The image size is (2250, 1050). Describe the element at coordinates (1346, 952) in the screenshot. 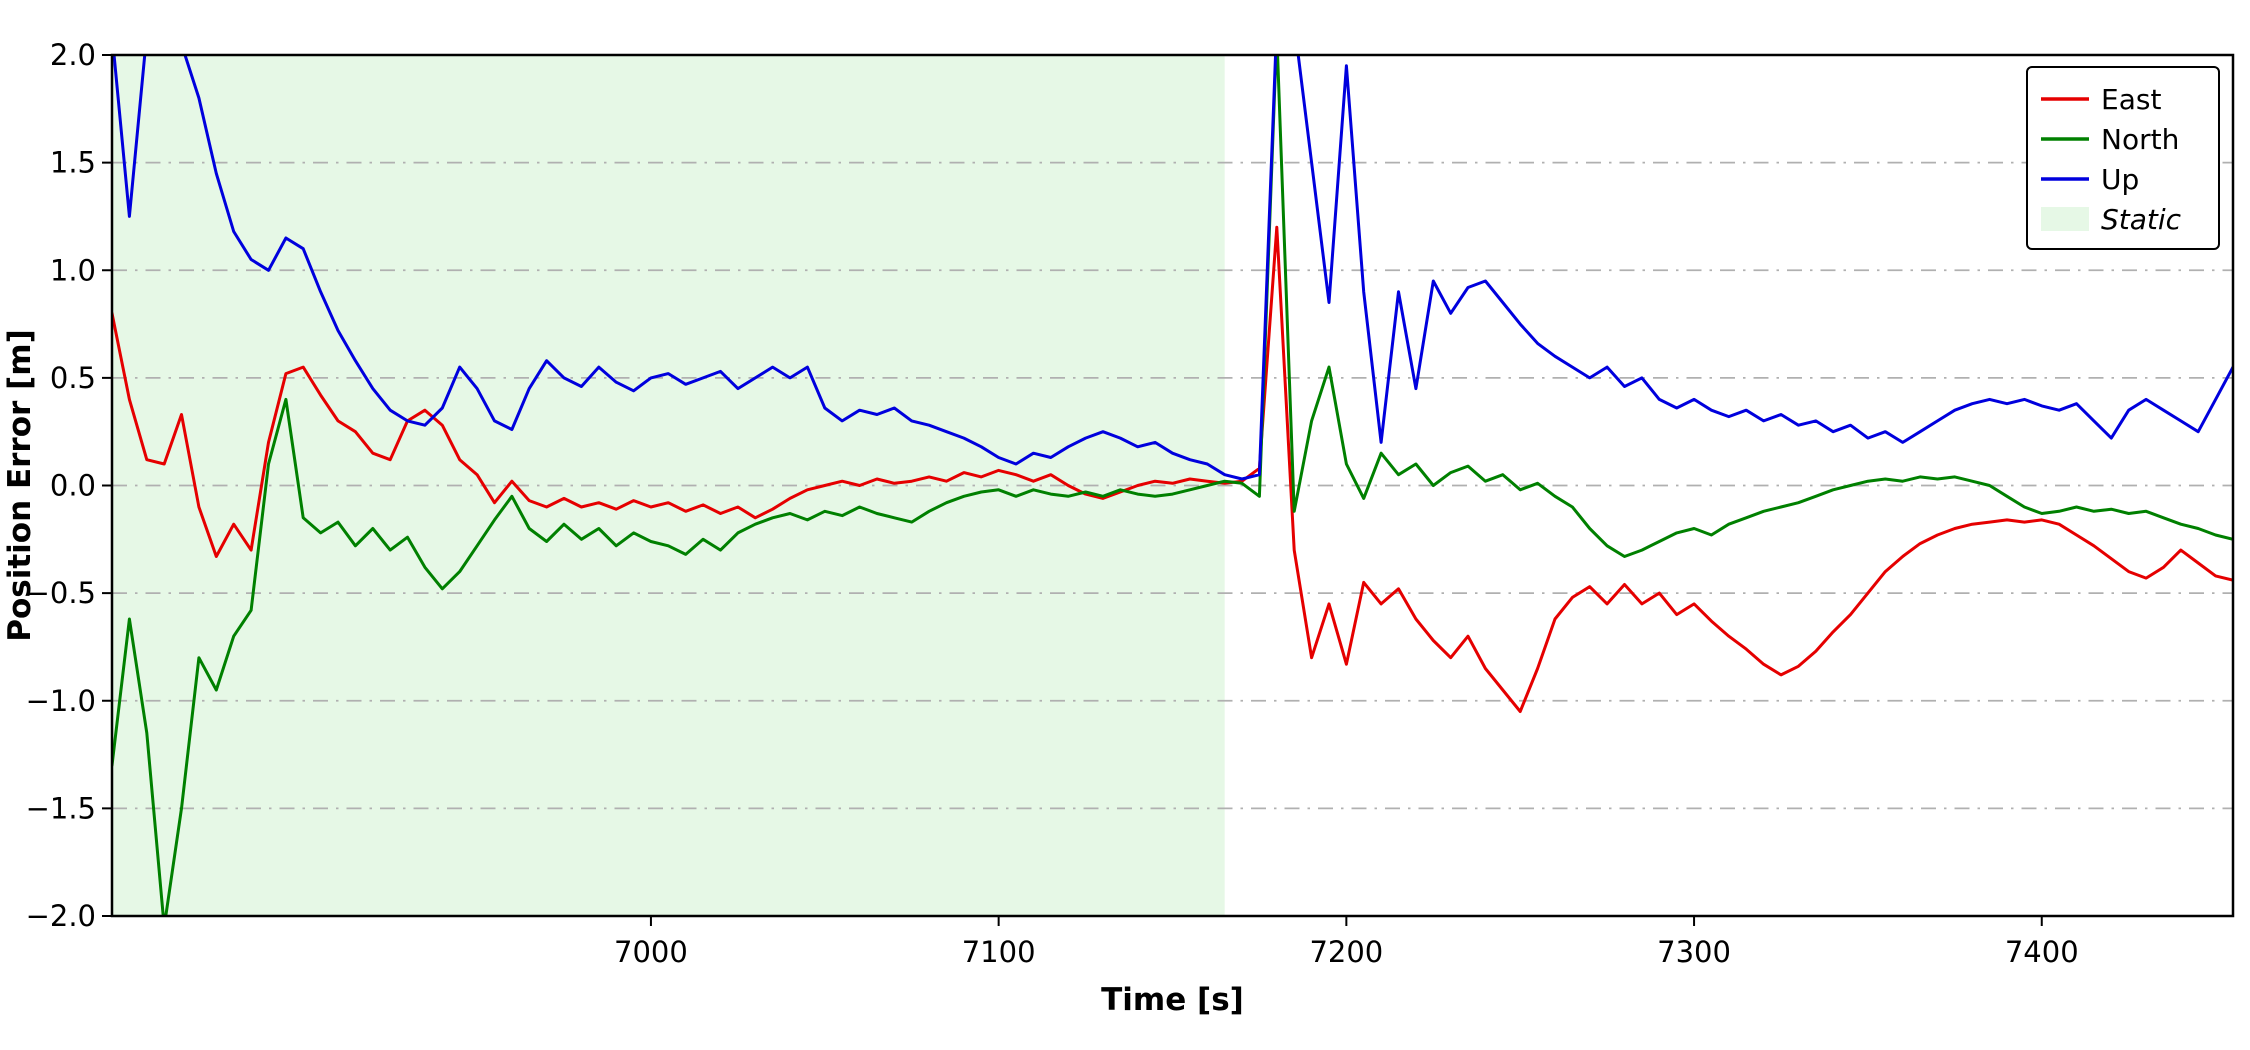

I see `x-tick-label: 7200` at that location.